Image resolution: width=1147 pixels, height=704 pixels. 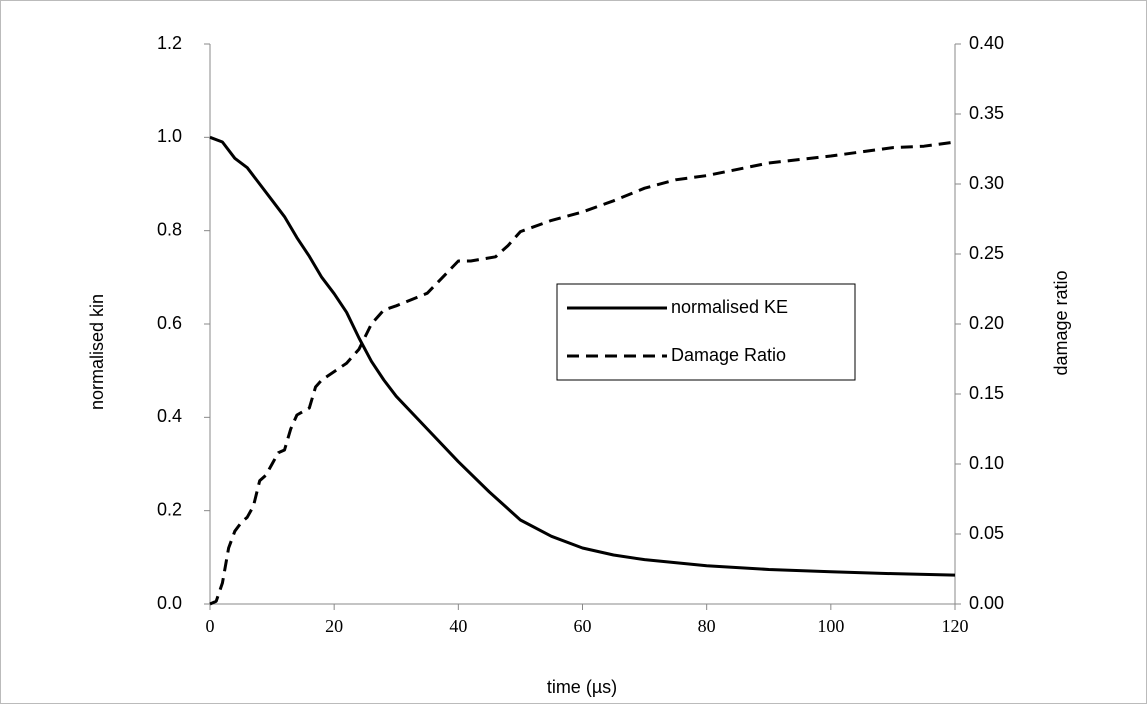 What do you see at coordinates (210, 626) in the screenshot?
I see `x-tick-label: 0` at bounding box center [210, 626].